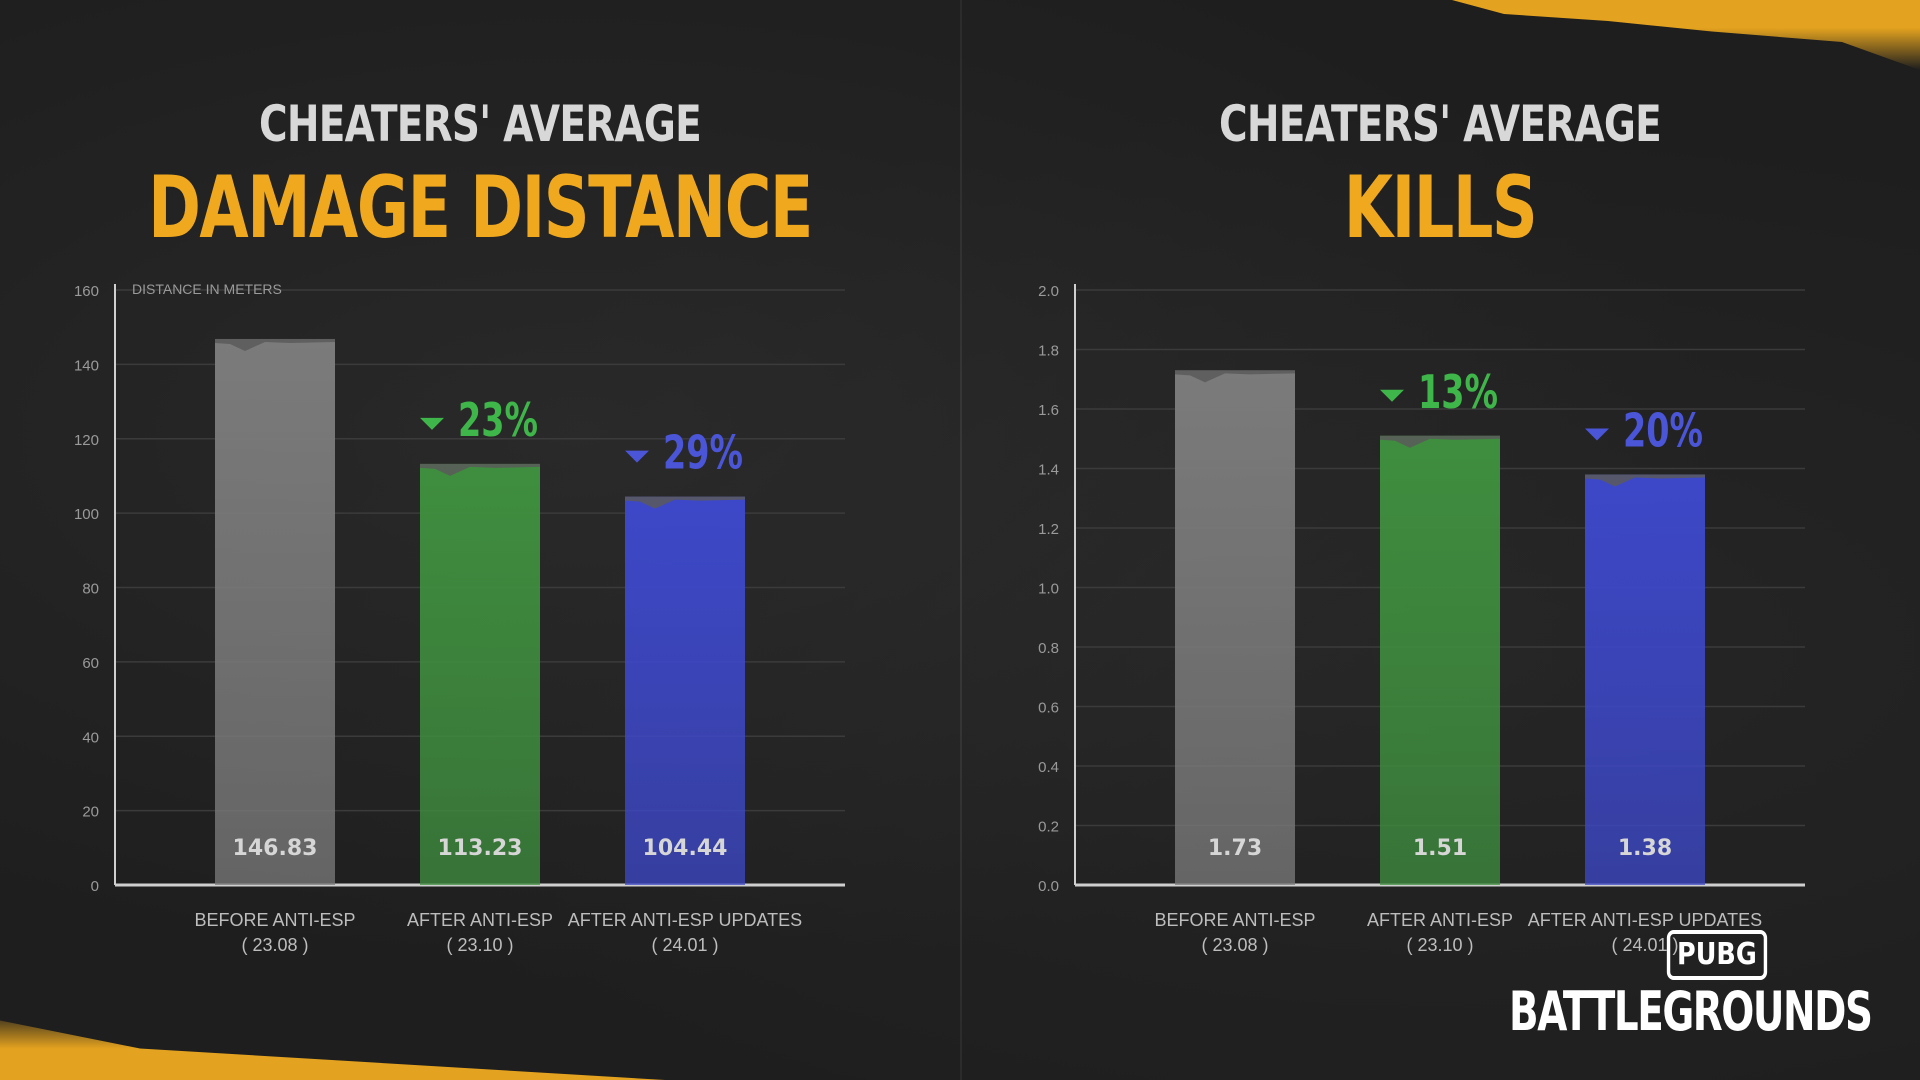  I want to click on y-tick-label: 1.6, so click(1048, 410).